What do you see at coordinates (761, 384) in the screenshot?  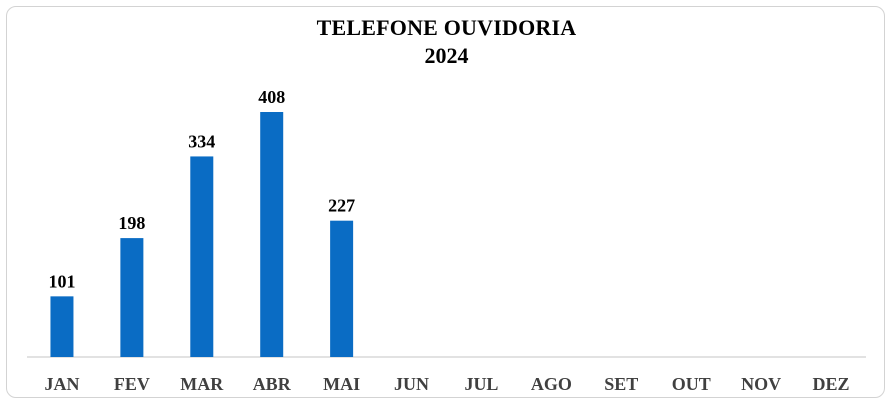 I see `x-tick-label: NOV` at bounding box center [761, 384].